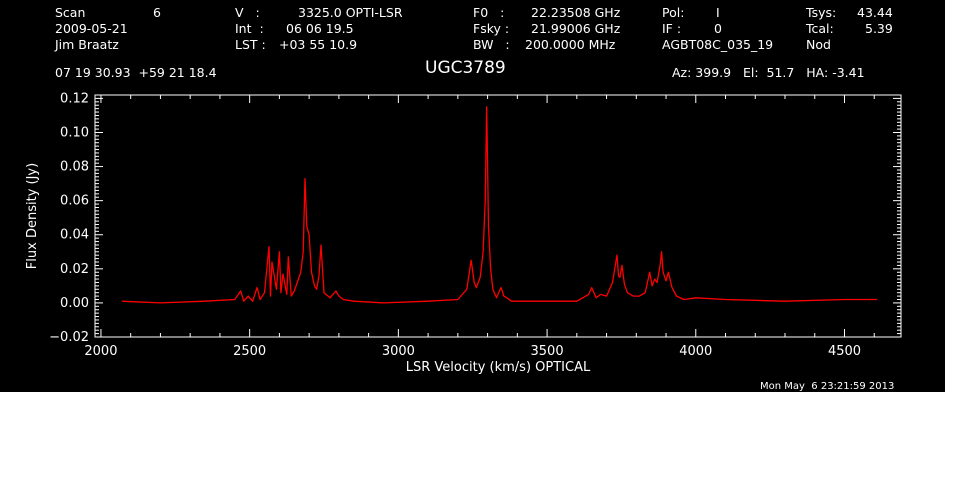 The height and width of the screenshot is (490, 962). Describe the element at coordinates (249, 351) in the screenshot. I see `x-tick-label: 2500` at that location.